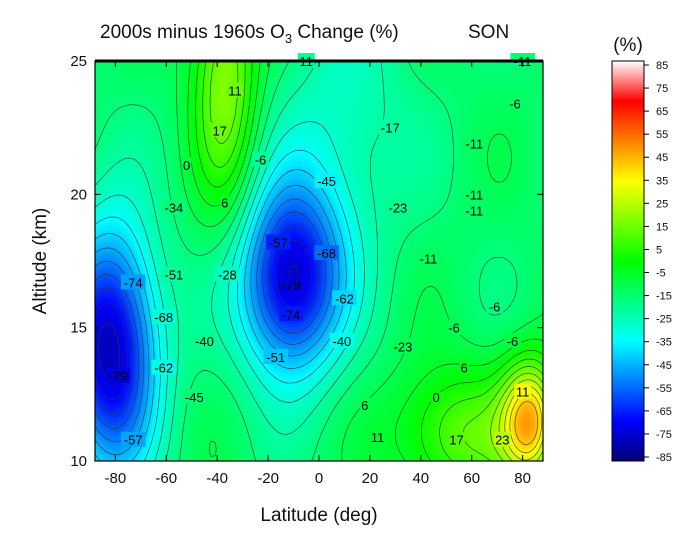 Image resolution: width=697 pixels, height=533 pixels. I want to click on contour-label-42: 23, so click(502, 440).